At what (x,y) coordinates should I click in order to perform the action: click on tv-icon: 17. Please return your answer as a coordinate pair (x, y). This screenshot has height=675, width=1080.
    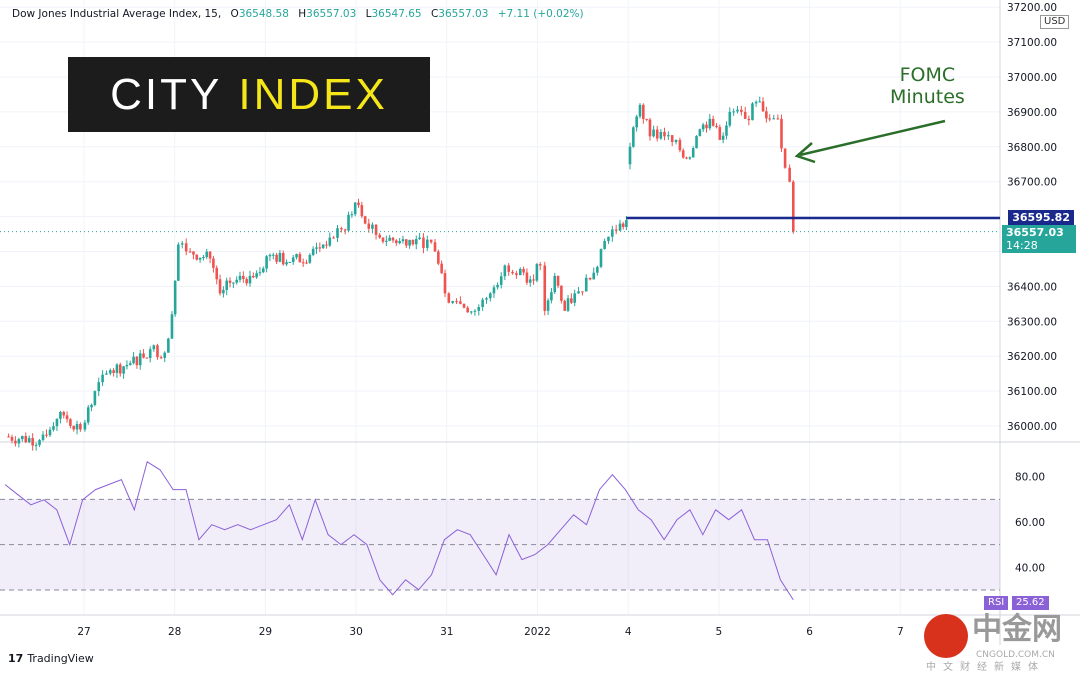
    Looking at the image, I should click on (16, 658).